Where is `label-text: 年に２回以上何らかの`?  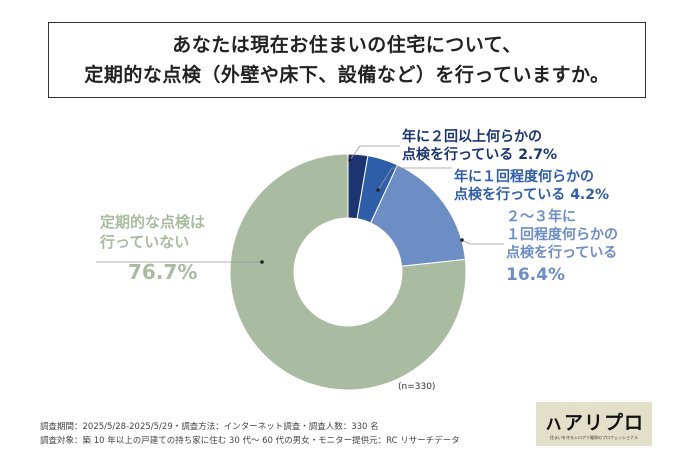 label-text: 年に２回以上何らかの is located at coordinates (472, 137).